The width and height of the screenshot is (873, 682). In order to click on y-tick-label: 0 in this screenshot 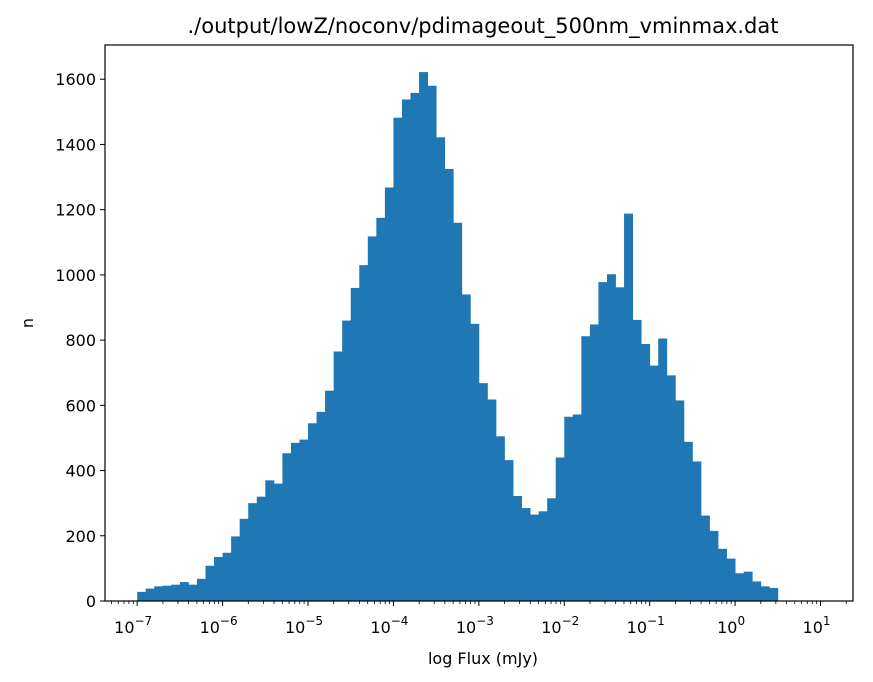, I will do `click(91, 601)`.